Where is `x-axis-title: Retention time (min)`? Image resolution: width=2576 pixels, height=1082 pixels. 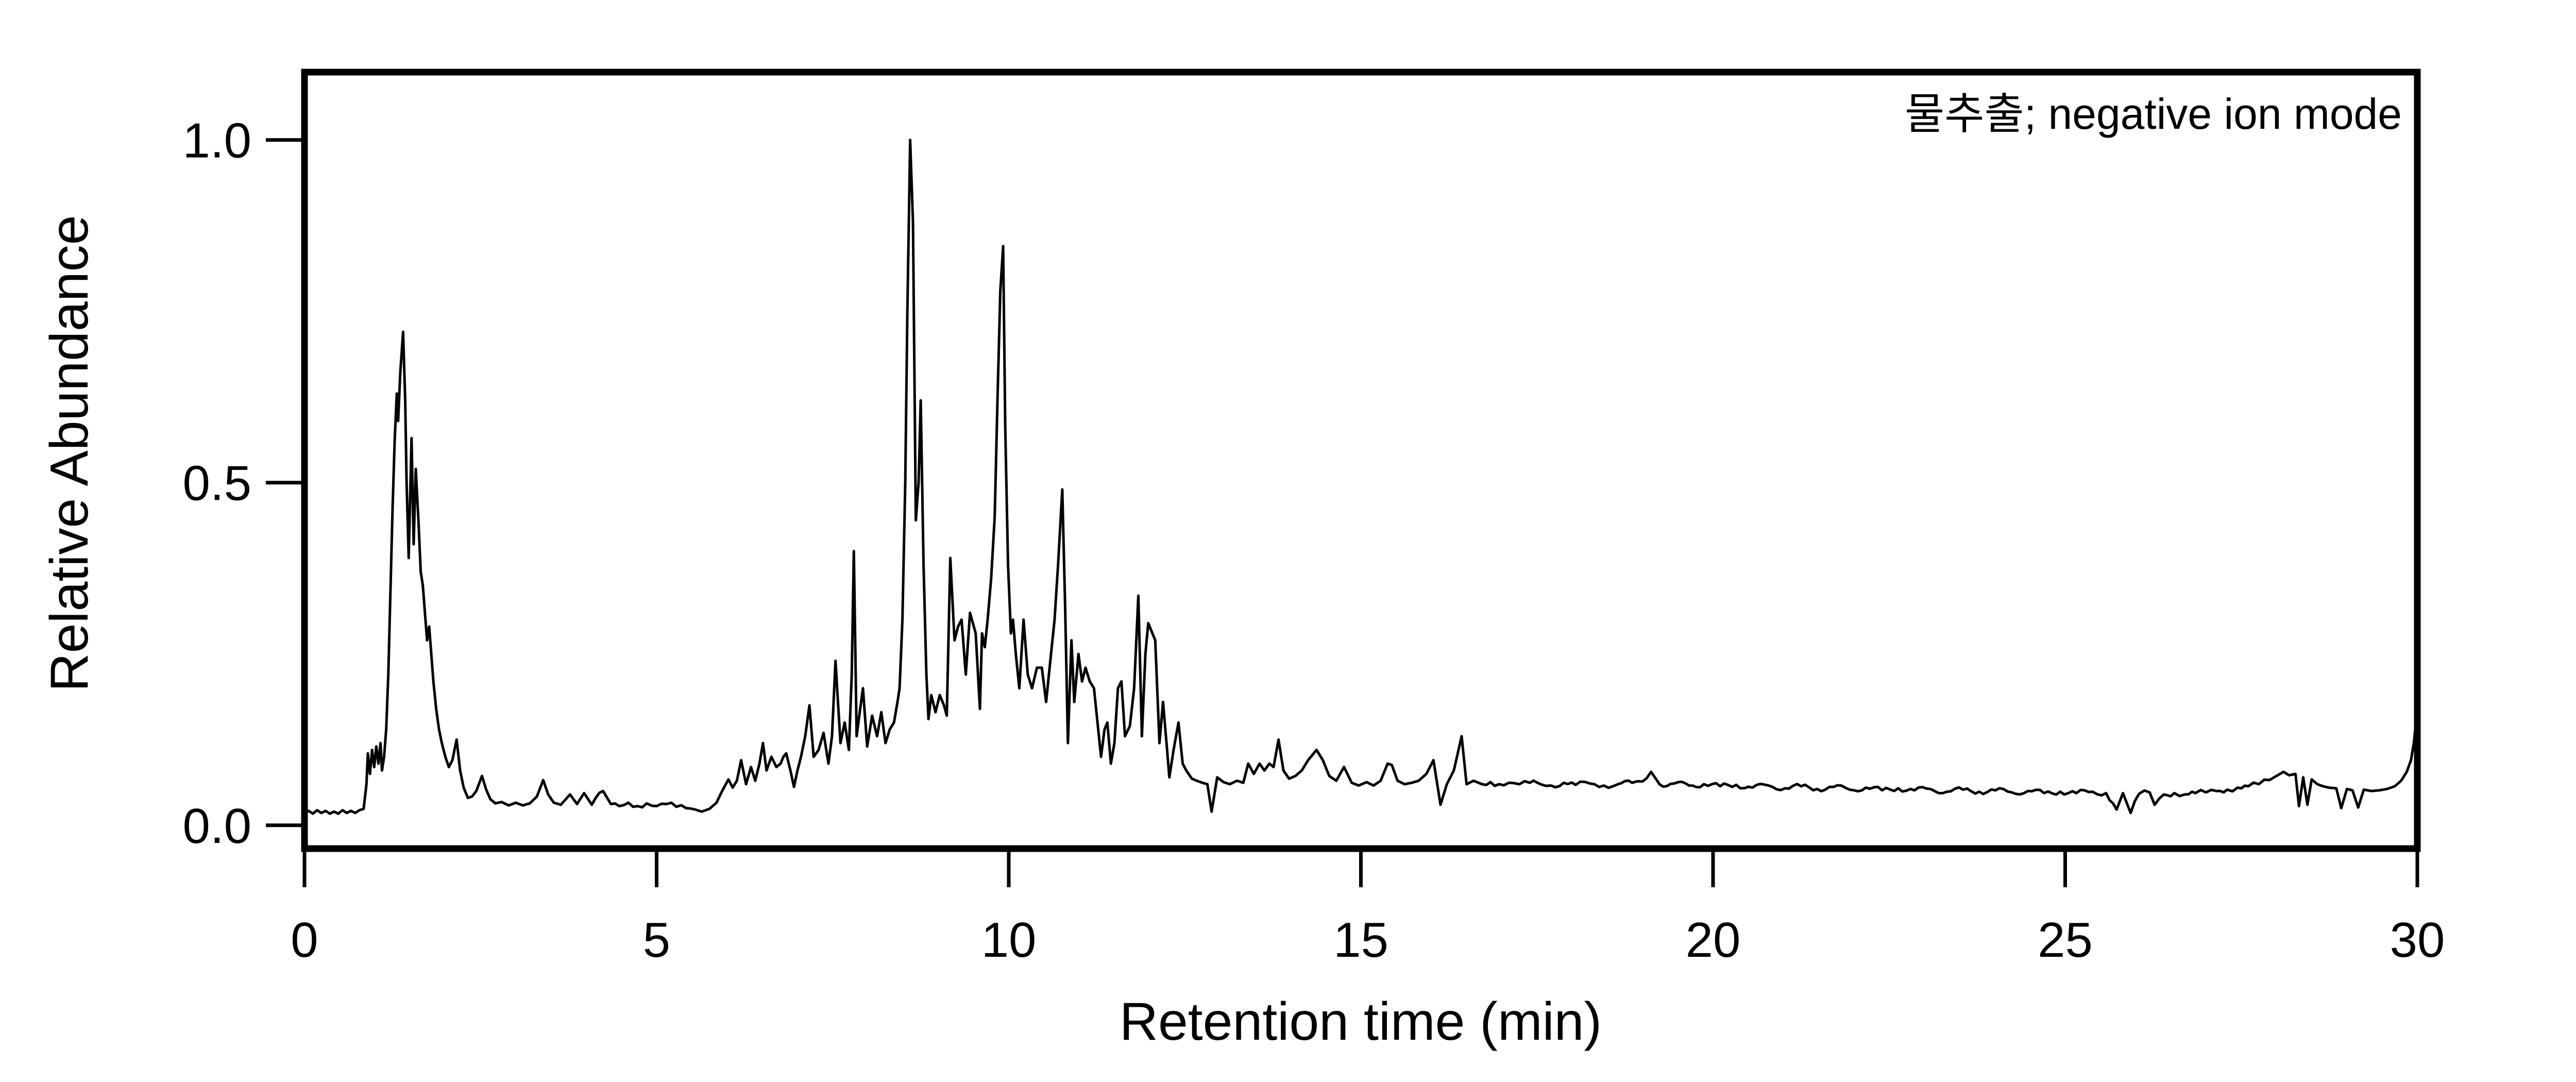 x-axis-title: Retention time (min) is located at coordinates (1361, 1022).